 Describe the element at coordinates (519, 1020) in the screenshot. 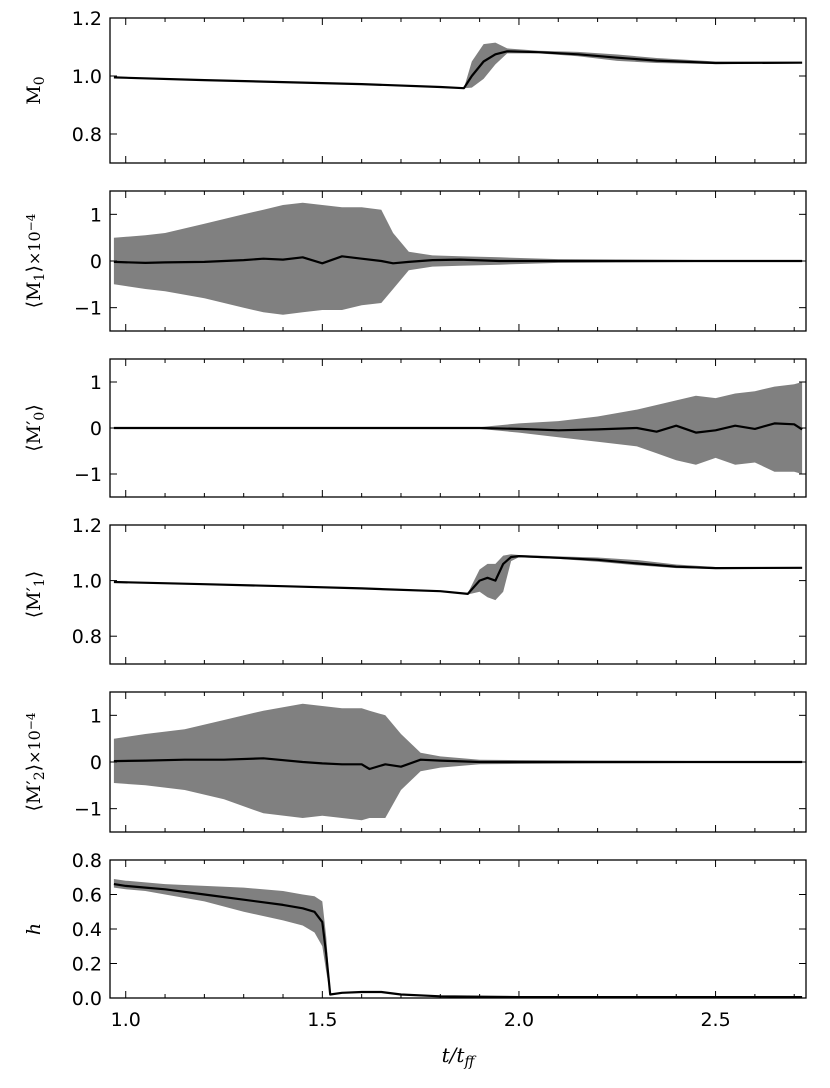

I see `x-tick-label: 2.0` at that location.